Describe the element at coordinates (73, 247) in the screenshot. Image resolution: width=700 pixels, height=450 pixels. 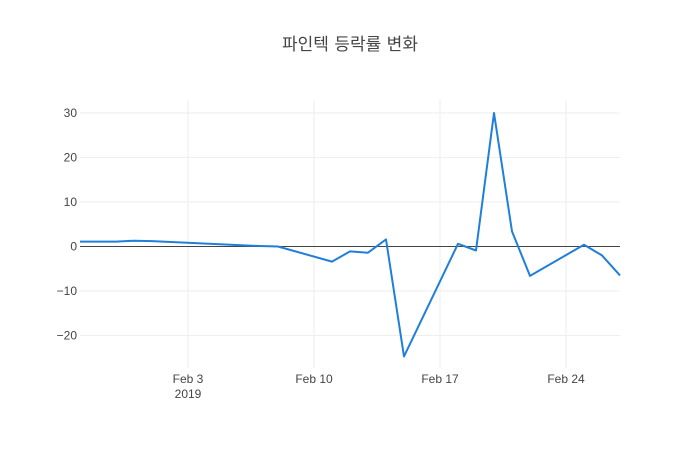
I see `y-tick-label: 0` at that location.